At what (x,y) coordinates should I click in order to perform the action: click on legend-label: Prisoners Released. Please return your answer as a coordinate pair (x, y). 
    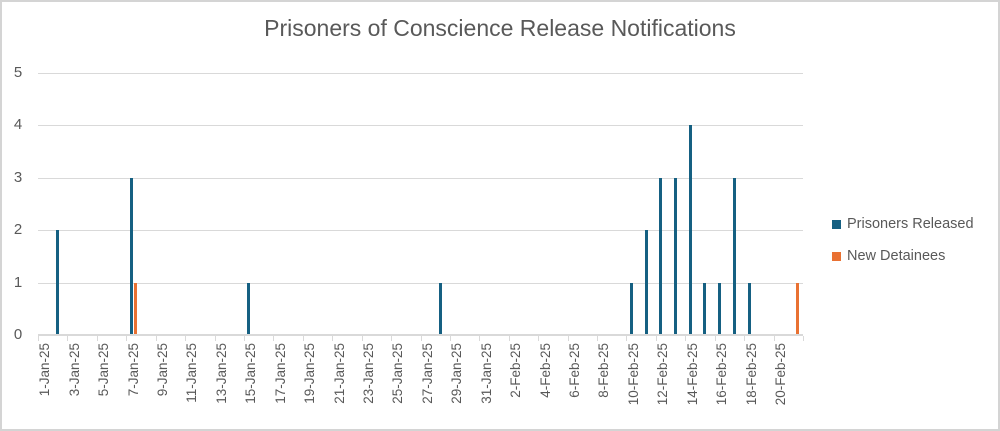
    Looking at the image, I should click on (910, 224).